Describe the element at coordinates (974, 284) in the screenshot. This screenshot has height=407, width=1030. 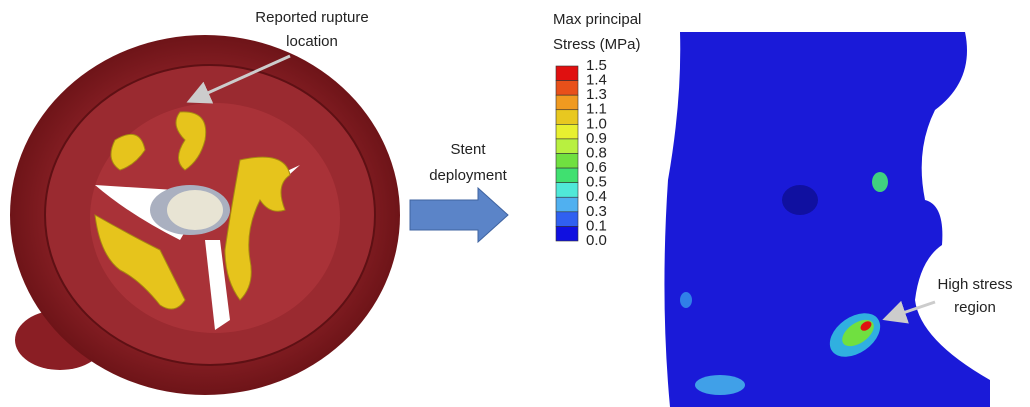
I see `high-stress-label: High stress` at that location.